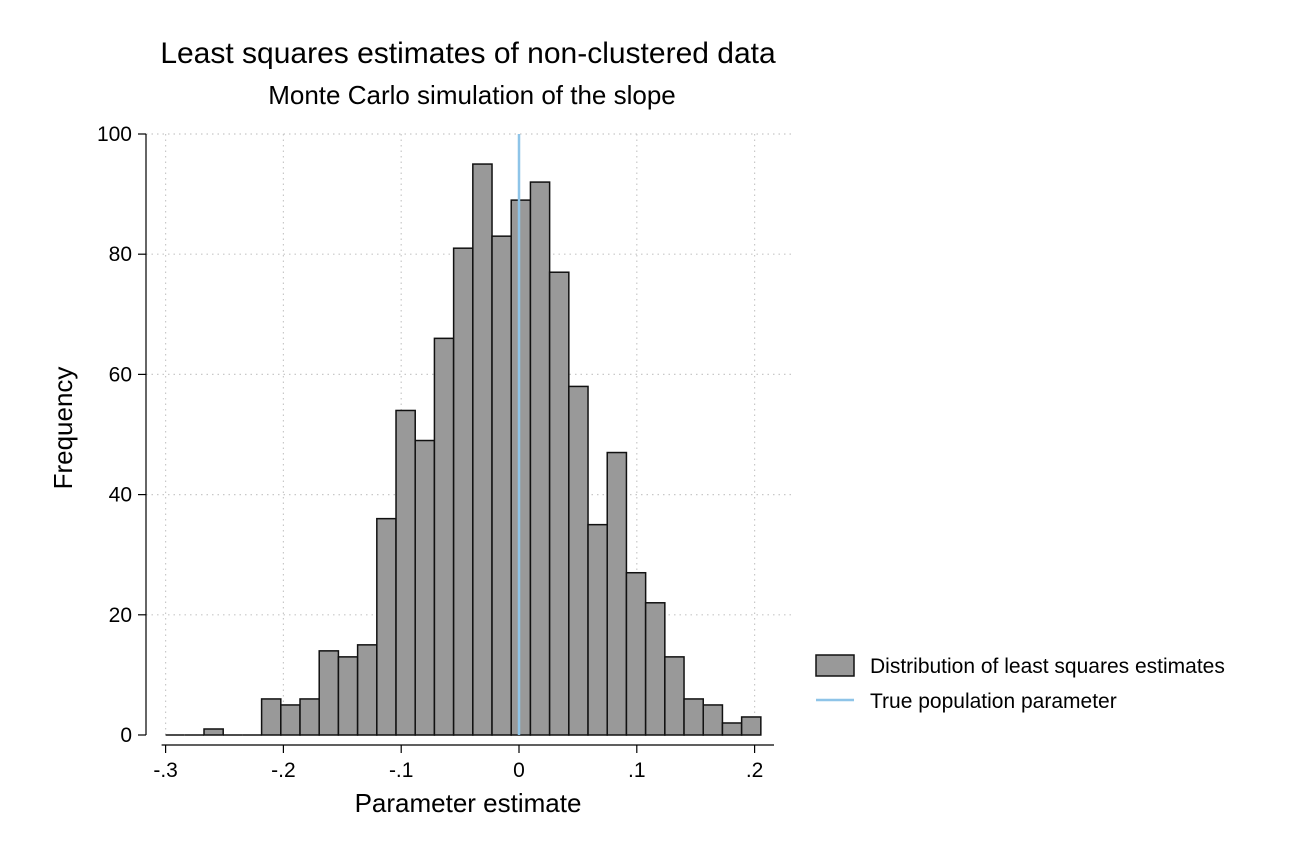  What do you see at coordinates (165, 770) in the screenshot?
I see `x-tick-label: -.3` at bounding box center [165, 770].